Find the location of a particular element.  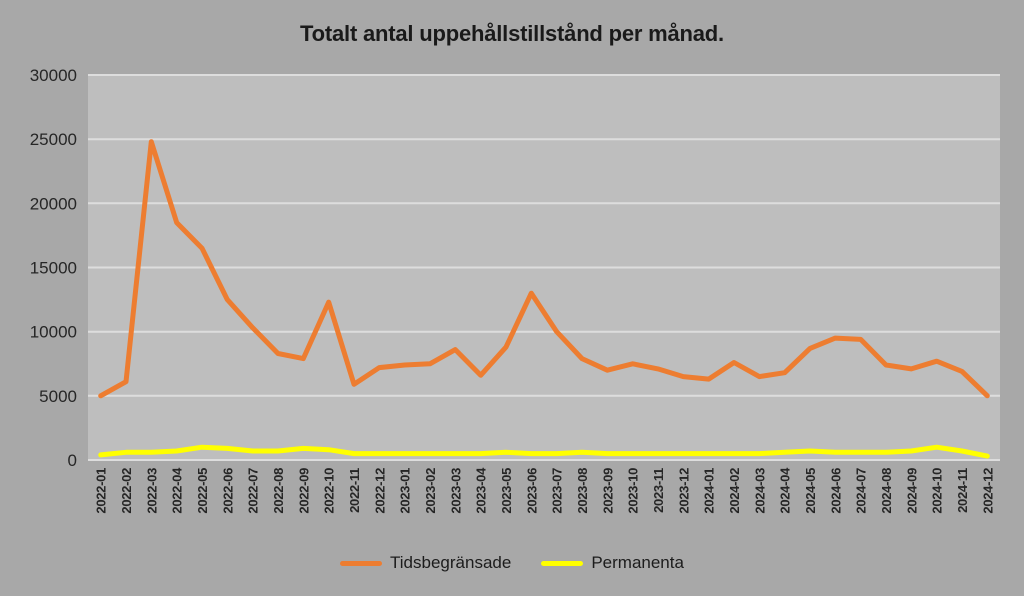

x-tick-label: 2022-10 is located at coordinates (329, 491).